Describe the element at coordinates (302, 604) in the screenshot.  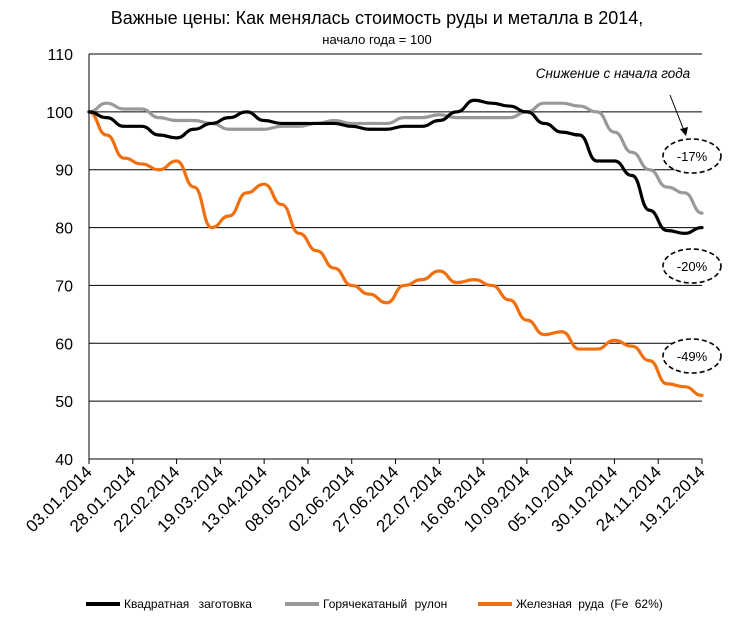
I see `legend-swatch-hot-rolled-coil` at that location.